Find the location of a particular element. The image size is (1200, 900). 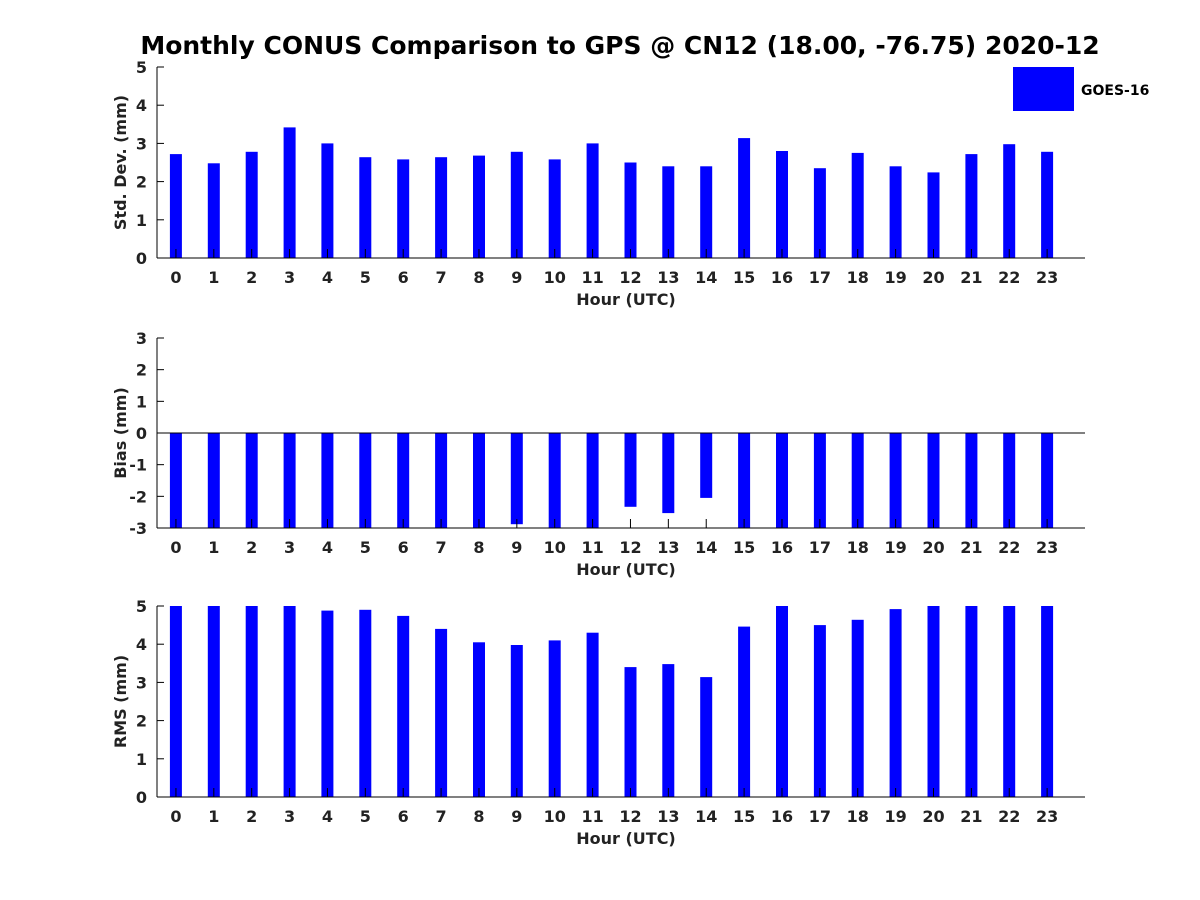

x-tick-label: 12 is located at coordinates (630, 816).